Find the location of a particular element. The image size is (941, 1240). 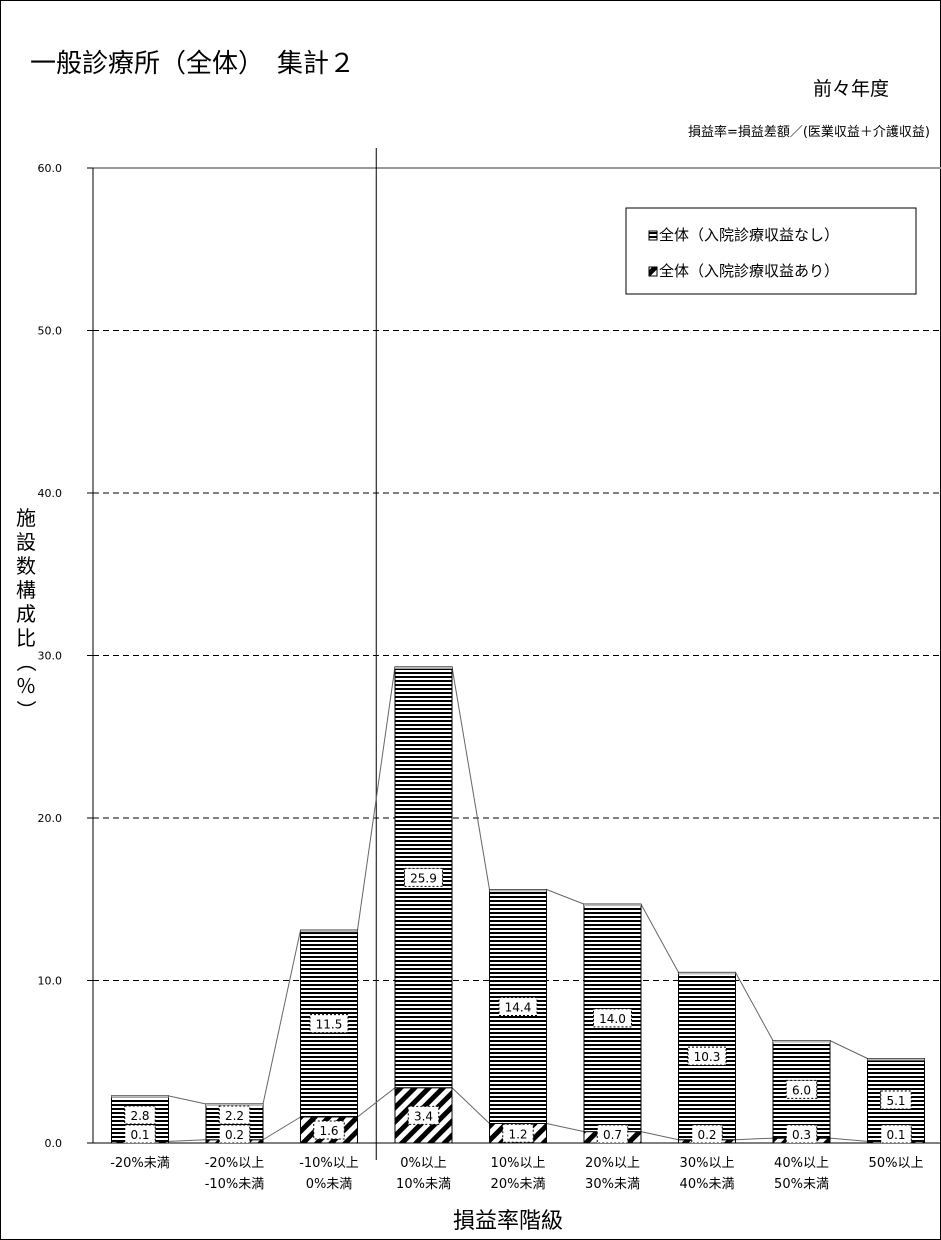

x-tick-label: 50%未満 is located at coordinates (801, 1184).